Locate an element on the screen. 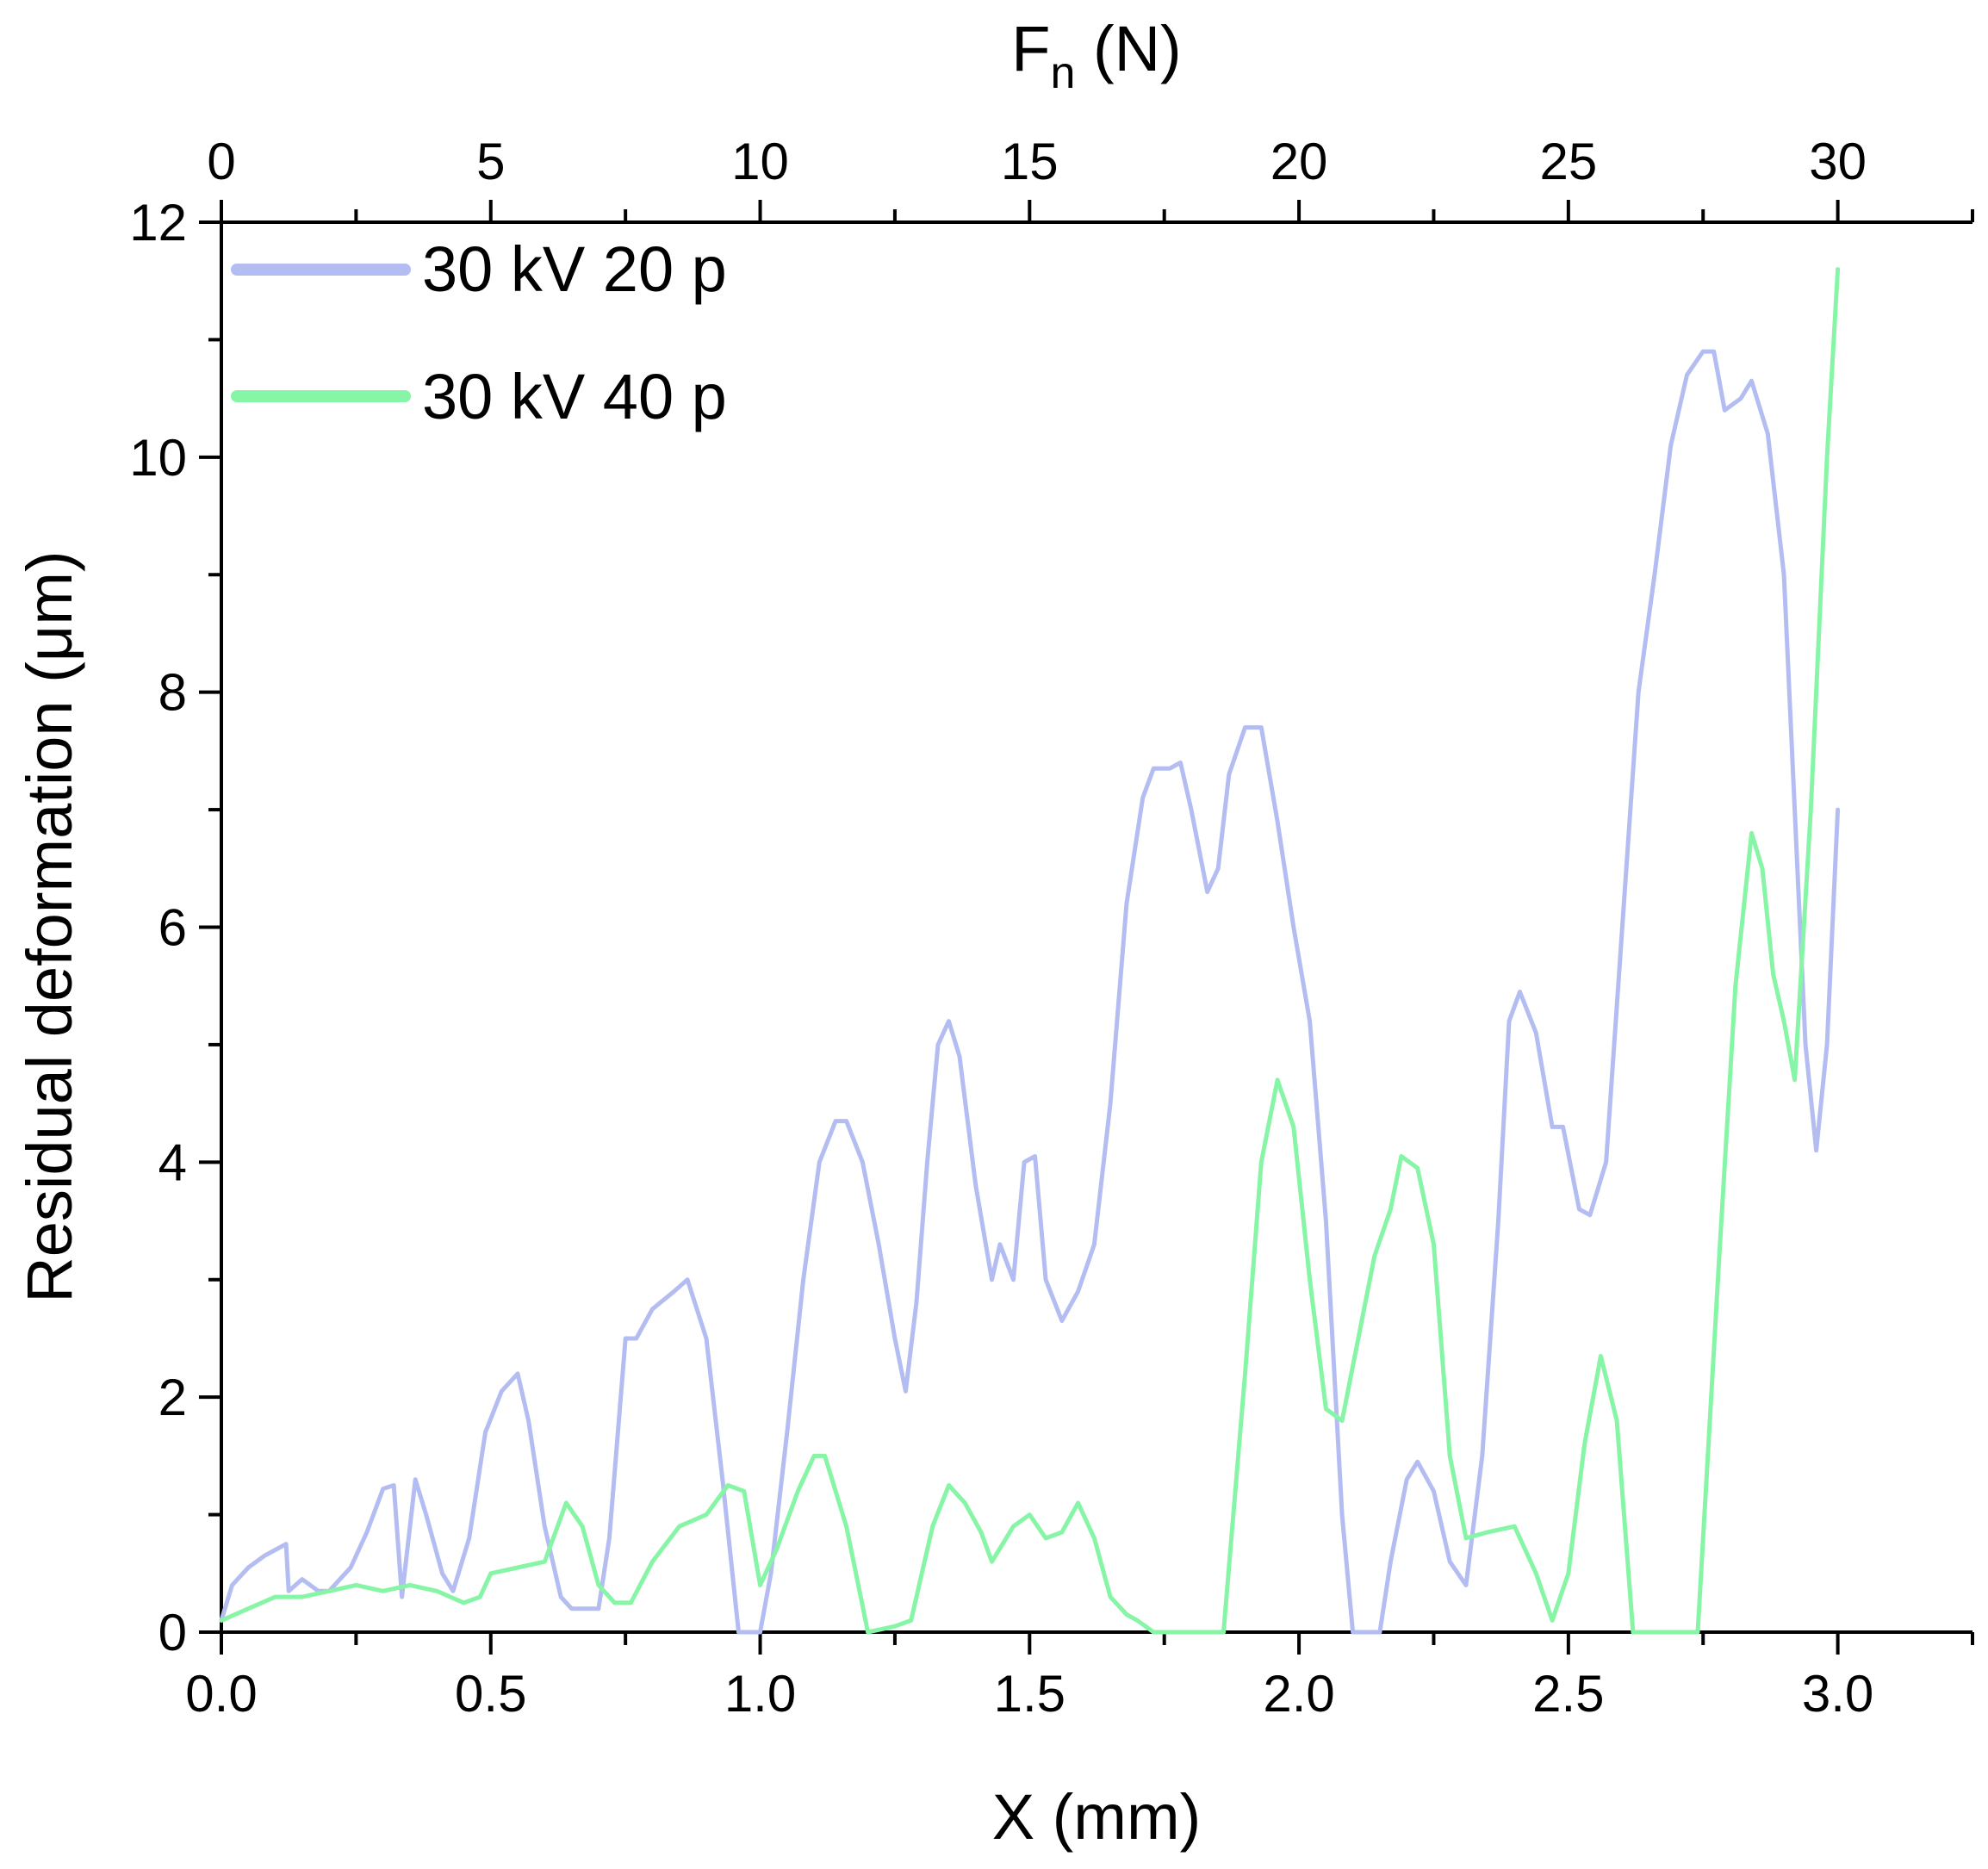 The image size is (1988, 1869). x-tick-label: 2.5 is located at coordinates (1568, 1694).